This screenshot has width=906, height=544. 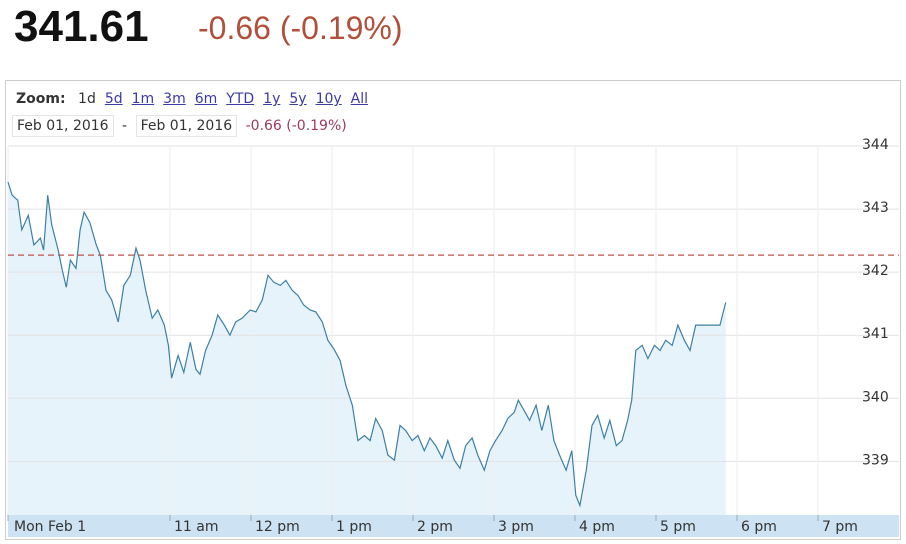 I want to click on zoom-option: All, so click(x=359, y=99).